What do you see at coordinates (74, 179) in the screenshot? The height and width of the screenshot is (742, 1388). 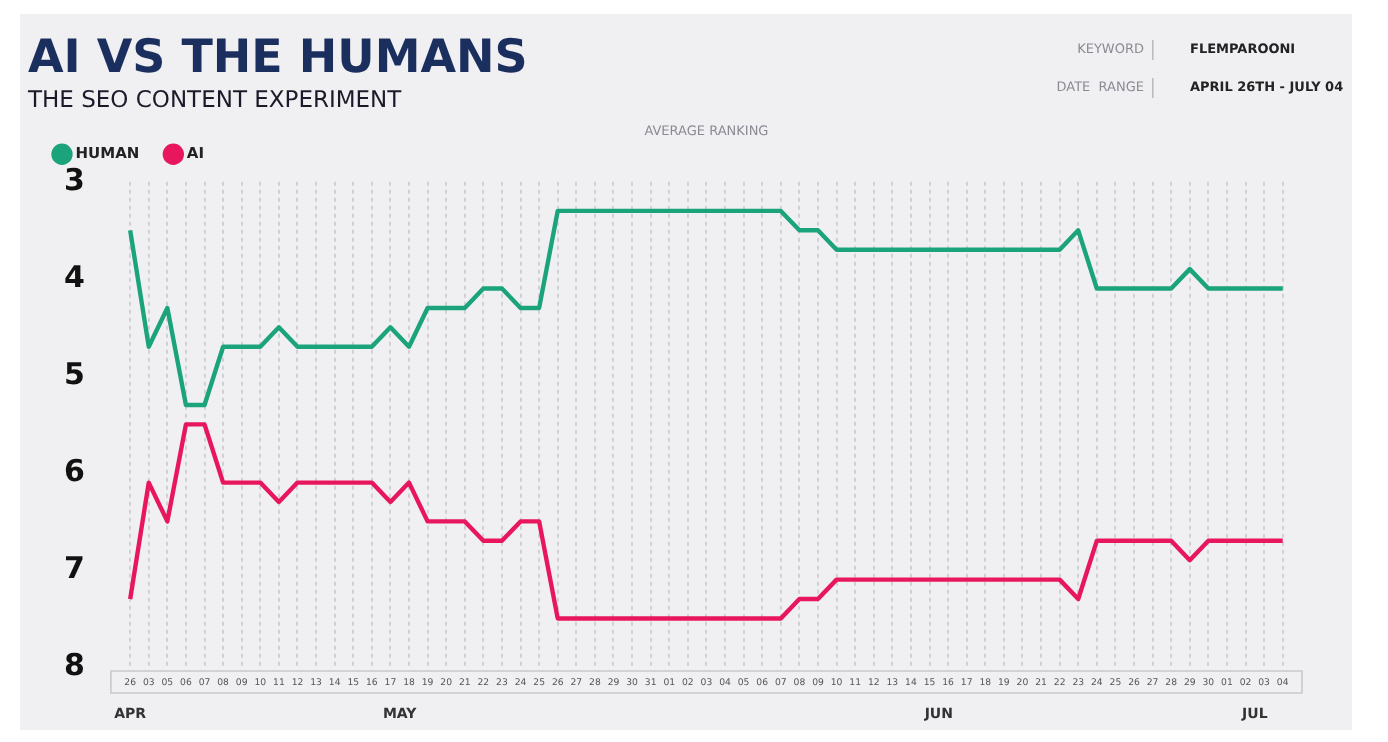 I see `y-tick-label: 3` at bounding box center [74, 179].